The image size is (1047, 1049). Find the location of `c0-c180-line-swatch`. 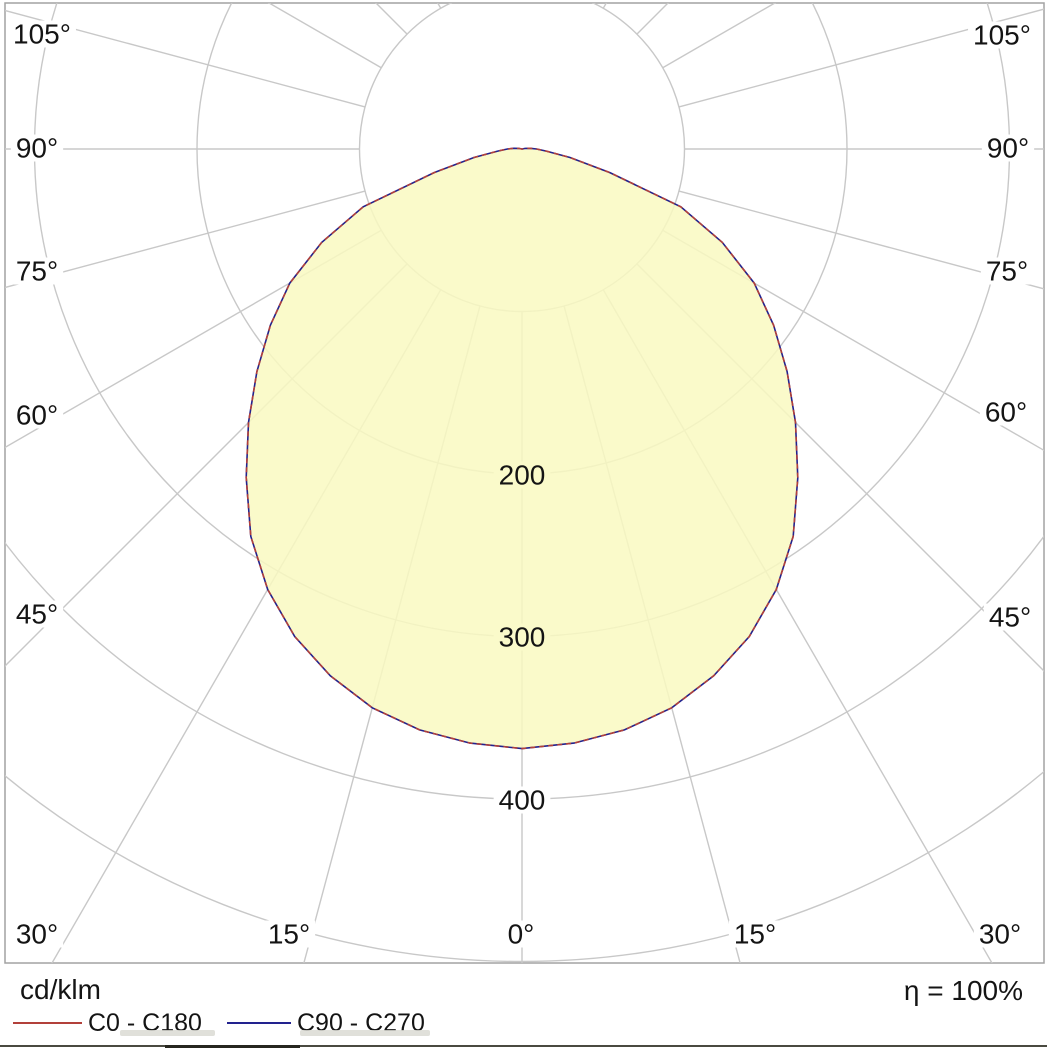

c0-c180-line-swatch is located at coordinates (47, 1023).